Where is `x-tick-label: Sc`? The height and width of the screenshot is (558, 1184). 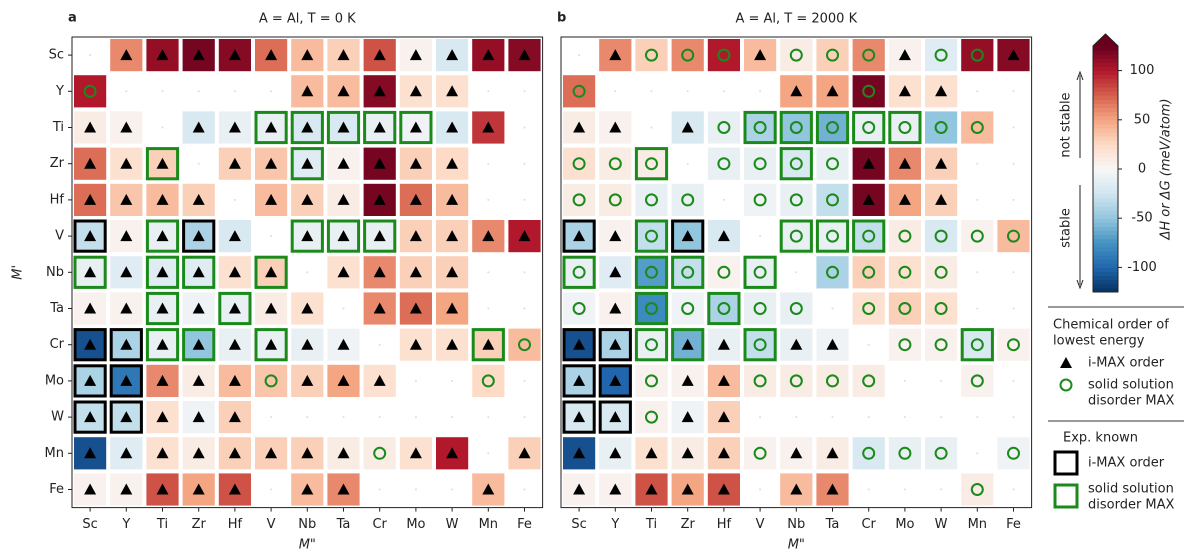 x-tick-label: Sc is located at coordinates (578, 524).